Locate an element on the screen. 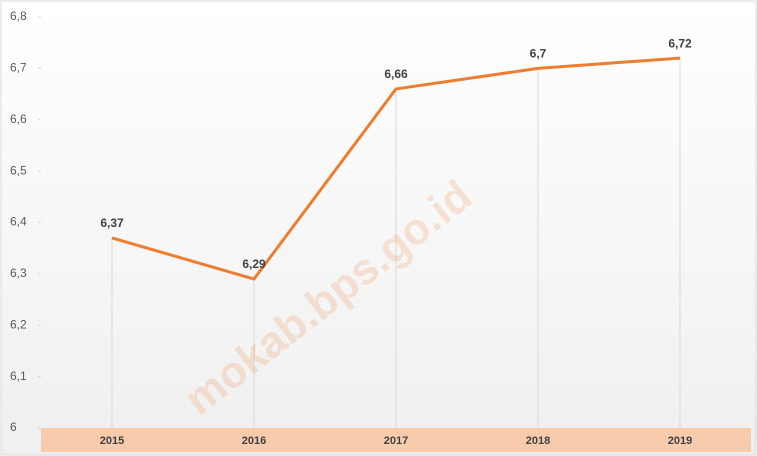 This screenshot has width=757, height=456. data-label: 6,29 is located at coordinates (254, 264).